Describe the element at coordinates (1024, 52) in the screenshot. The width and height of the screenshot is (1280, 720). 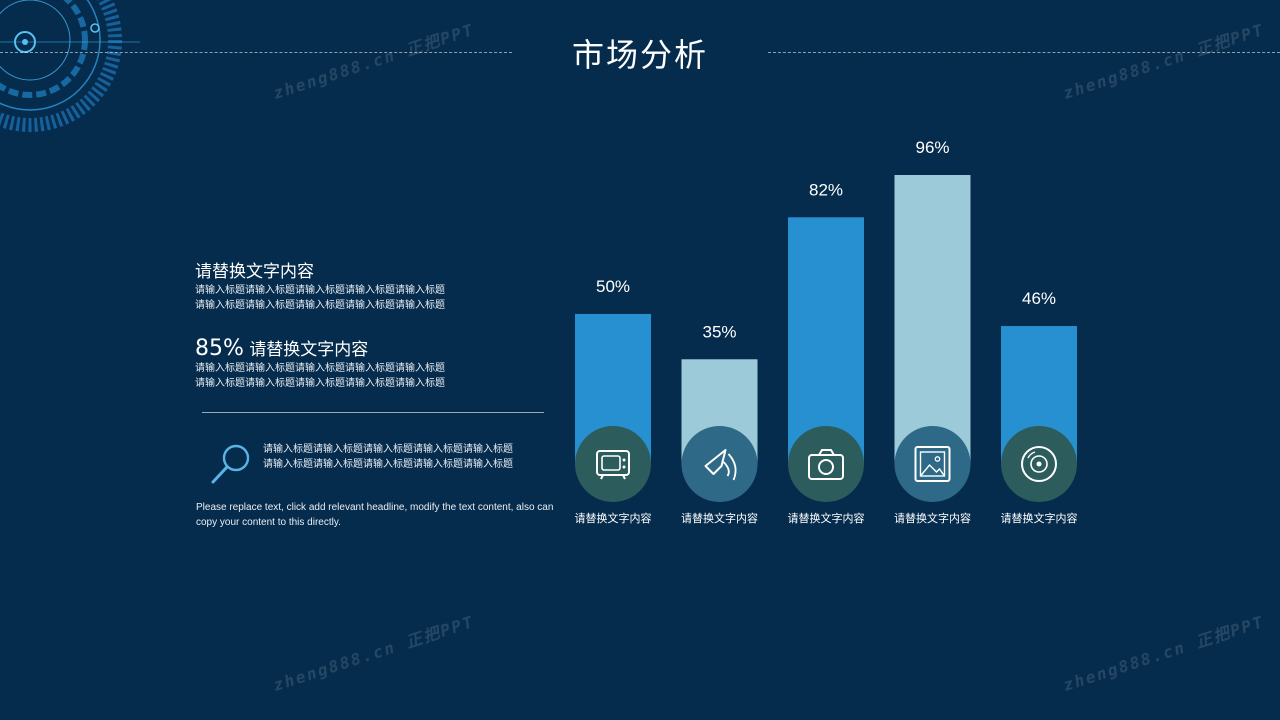
I see `title-rule-right` at that location.